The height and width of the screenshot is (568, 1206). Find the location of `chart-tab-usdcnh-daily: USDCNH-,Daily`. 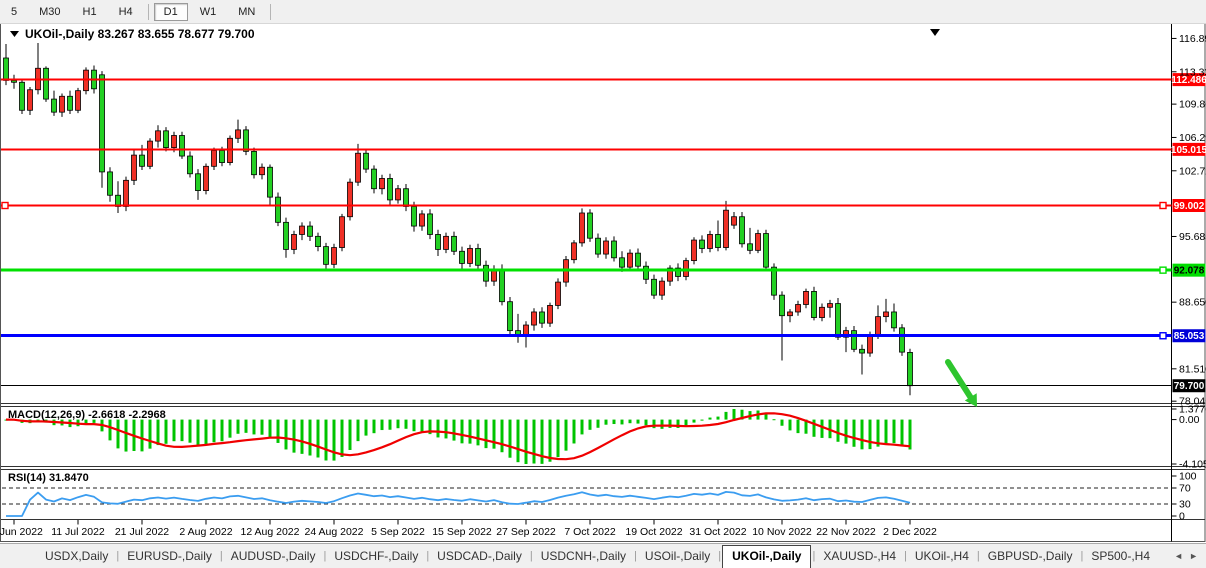

chart-tab-usdcnh-daily: USDCNH-,Daily is located at coordinates (583, 556).